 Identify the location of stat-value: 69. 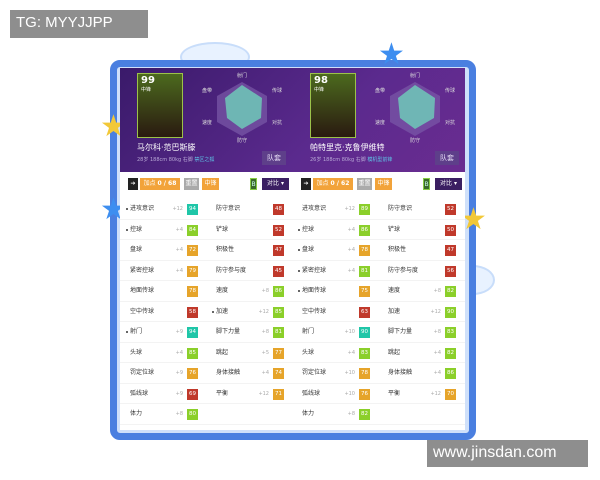
(192, 394).